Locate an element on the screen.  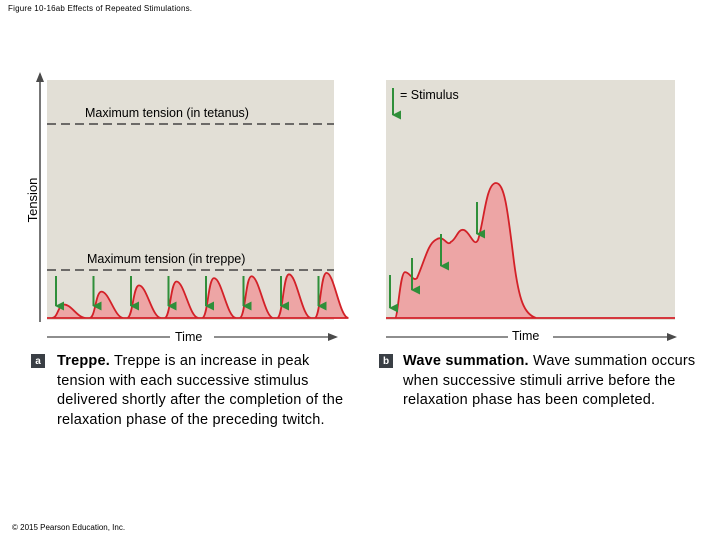
legend-stimulus-text: = Stimulus is located at coordinates (429, 95).